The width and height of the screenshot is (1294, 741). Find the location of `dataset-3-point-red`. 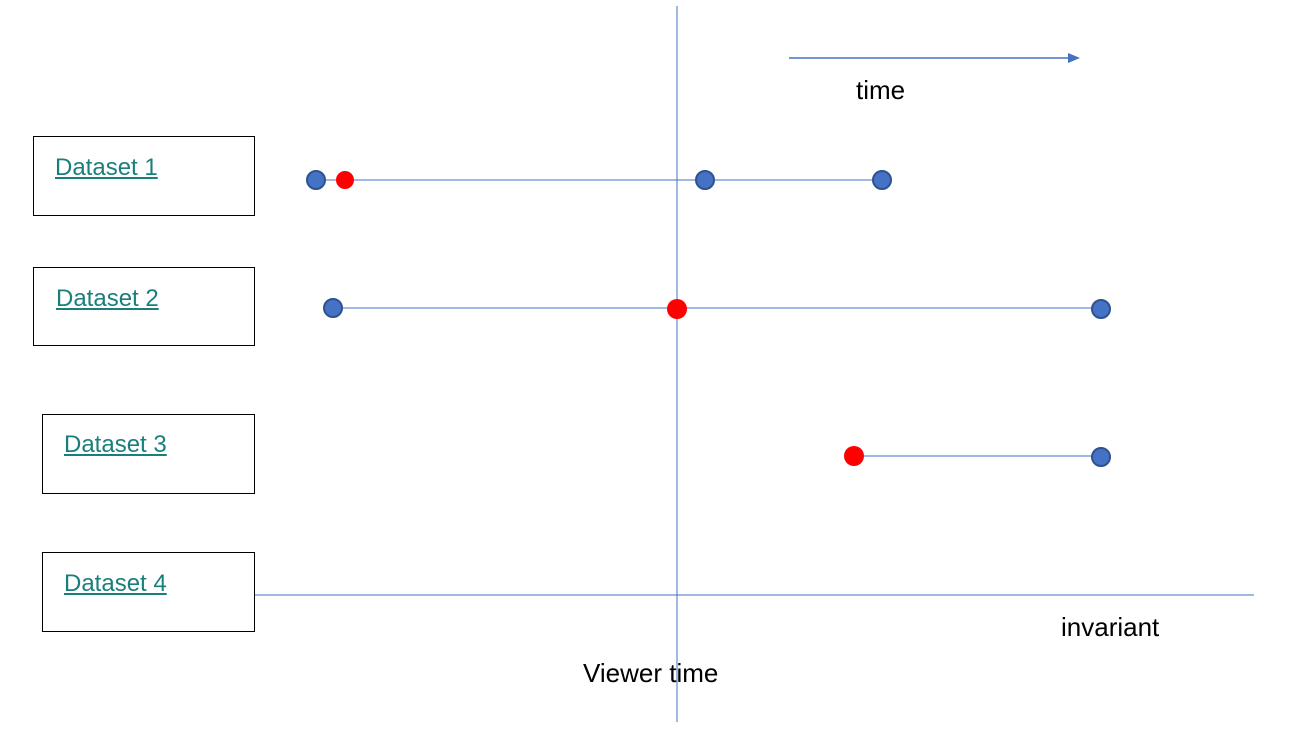

dataset-3-point-red is located at coordinates (854, 456).